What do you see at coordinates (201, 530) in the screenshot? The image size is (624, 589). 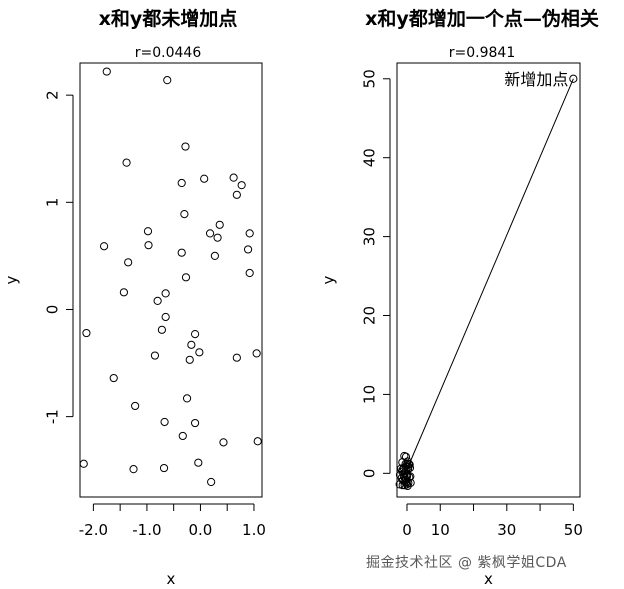 I see `x-tick-label: 0.0` at bounding box center [201, 530].